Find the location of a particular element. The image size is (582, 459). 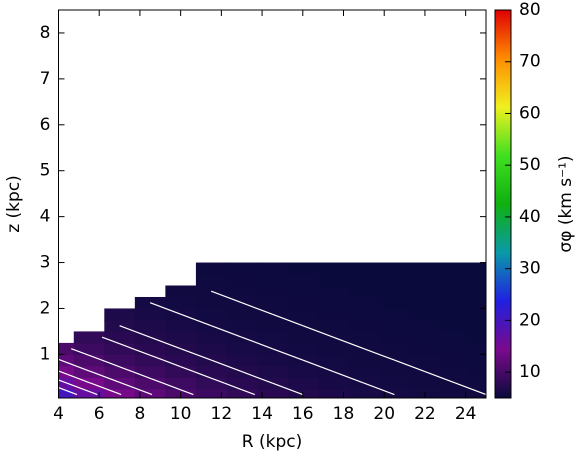

colorbar-tick-label: 30 is located at coordinates (530, 269).